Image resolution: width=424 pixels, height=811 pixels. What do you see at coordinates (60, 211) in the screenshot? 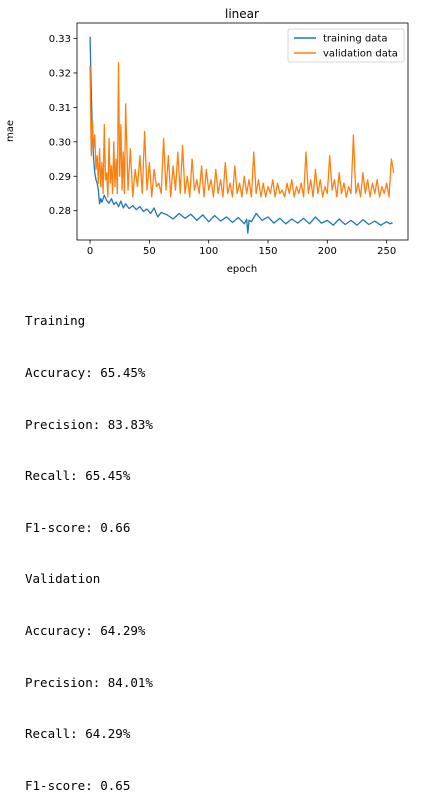
I see `y-tick-label: 0.28` at bounding box center [60, 211].